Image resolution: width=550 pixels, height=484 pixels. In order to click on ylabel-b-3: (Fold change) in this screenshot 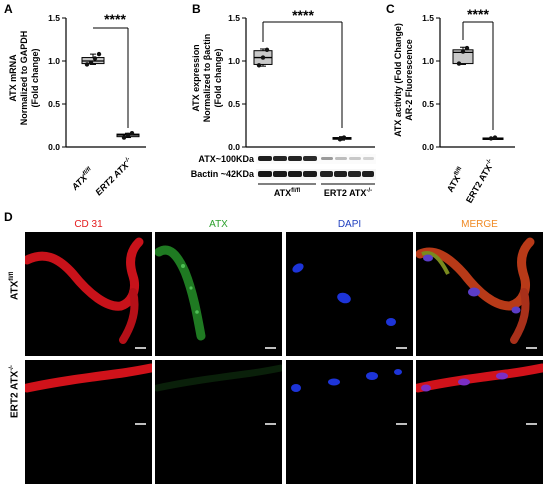, I will do `click(218, 78)`.